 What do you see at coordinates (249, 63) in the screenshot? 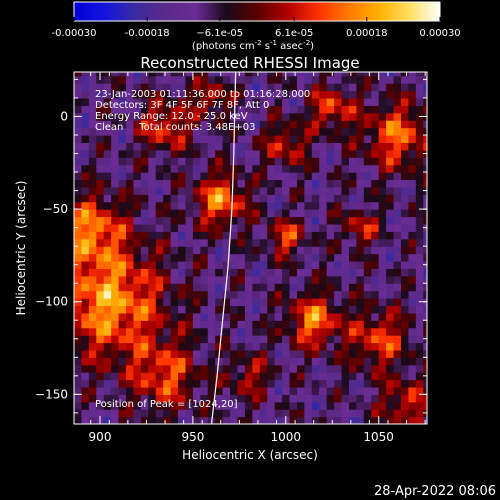
I see `chart-title: Reconstructed RHESSI Image` at bounding box center [249, 63].